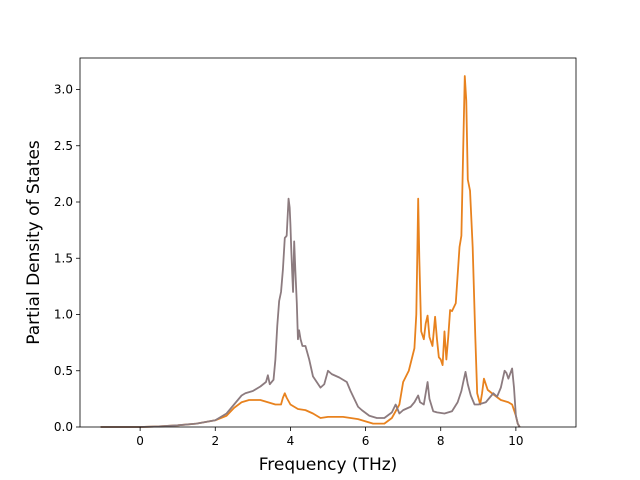 This screenshot has height=480, width=640. Describe the element at coordinates (515, 441) in the screenshot. I see `x-tick-label: 10` at that location.